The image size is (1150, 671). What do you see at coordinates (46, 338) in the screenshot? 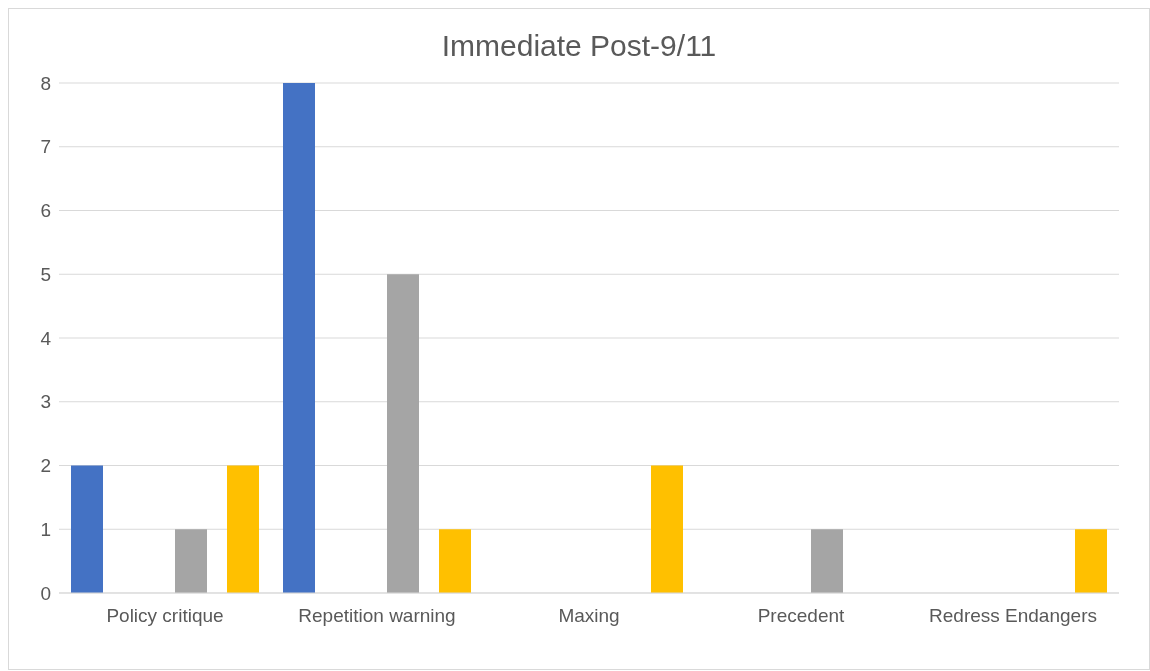
I see `y-tick-label: 4` at bounding box center [46, 338].